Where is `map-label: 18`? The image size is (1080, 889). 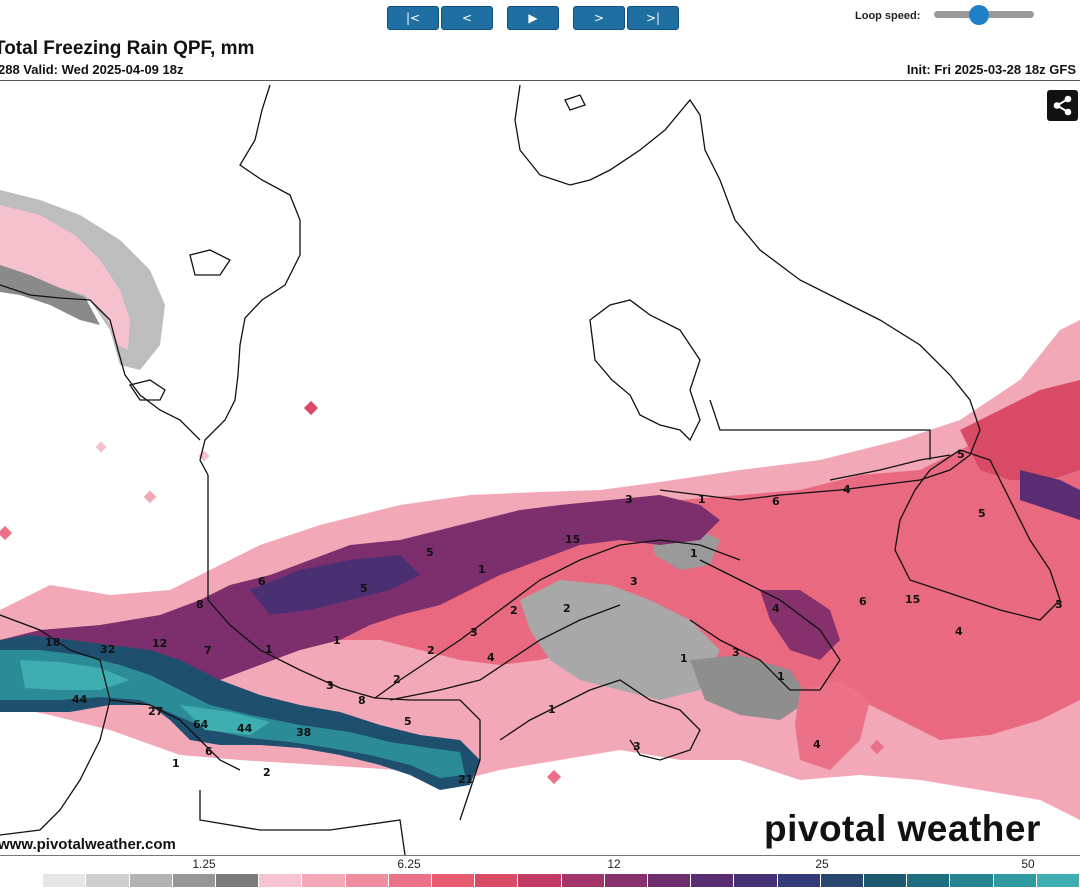
map-label: 18 is located at coordinates (52, 642).